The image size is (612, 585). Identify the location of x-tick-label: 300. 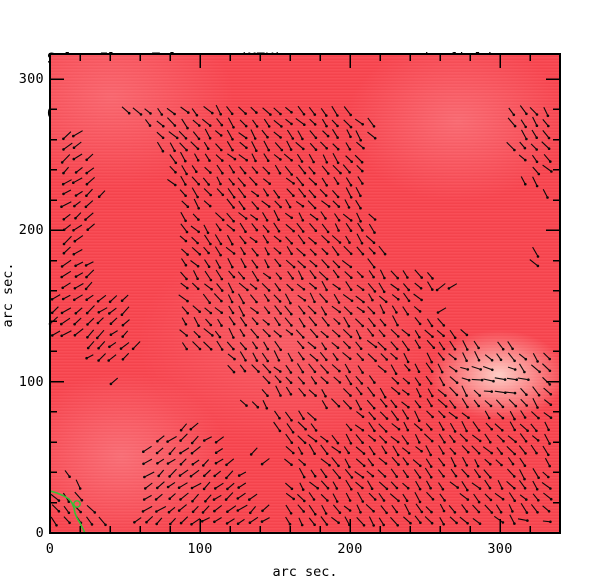
(500, 549).